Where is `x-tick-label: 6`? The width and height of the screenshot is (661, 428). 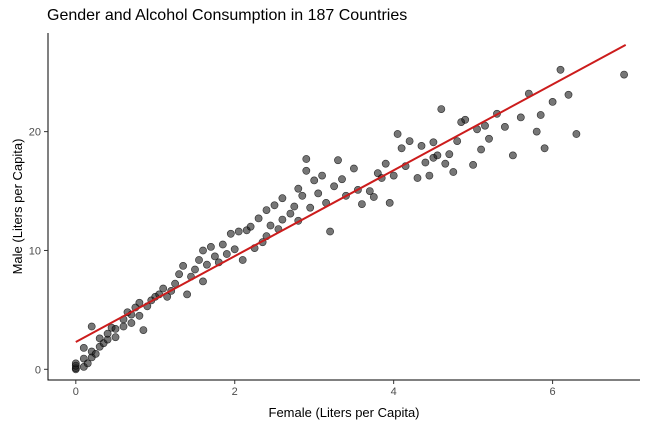 x-tick-label: 6 is located at coordinates (553, 392).